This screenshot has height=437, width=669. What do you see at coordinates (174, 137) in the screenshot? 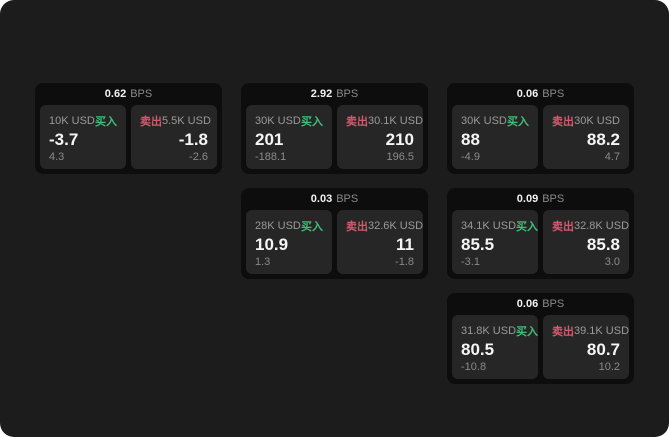
I see `sell-quote-tile: 卖出 5.5K USD -1.8 -2.6` at bounding box center [174, 137].